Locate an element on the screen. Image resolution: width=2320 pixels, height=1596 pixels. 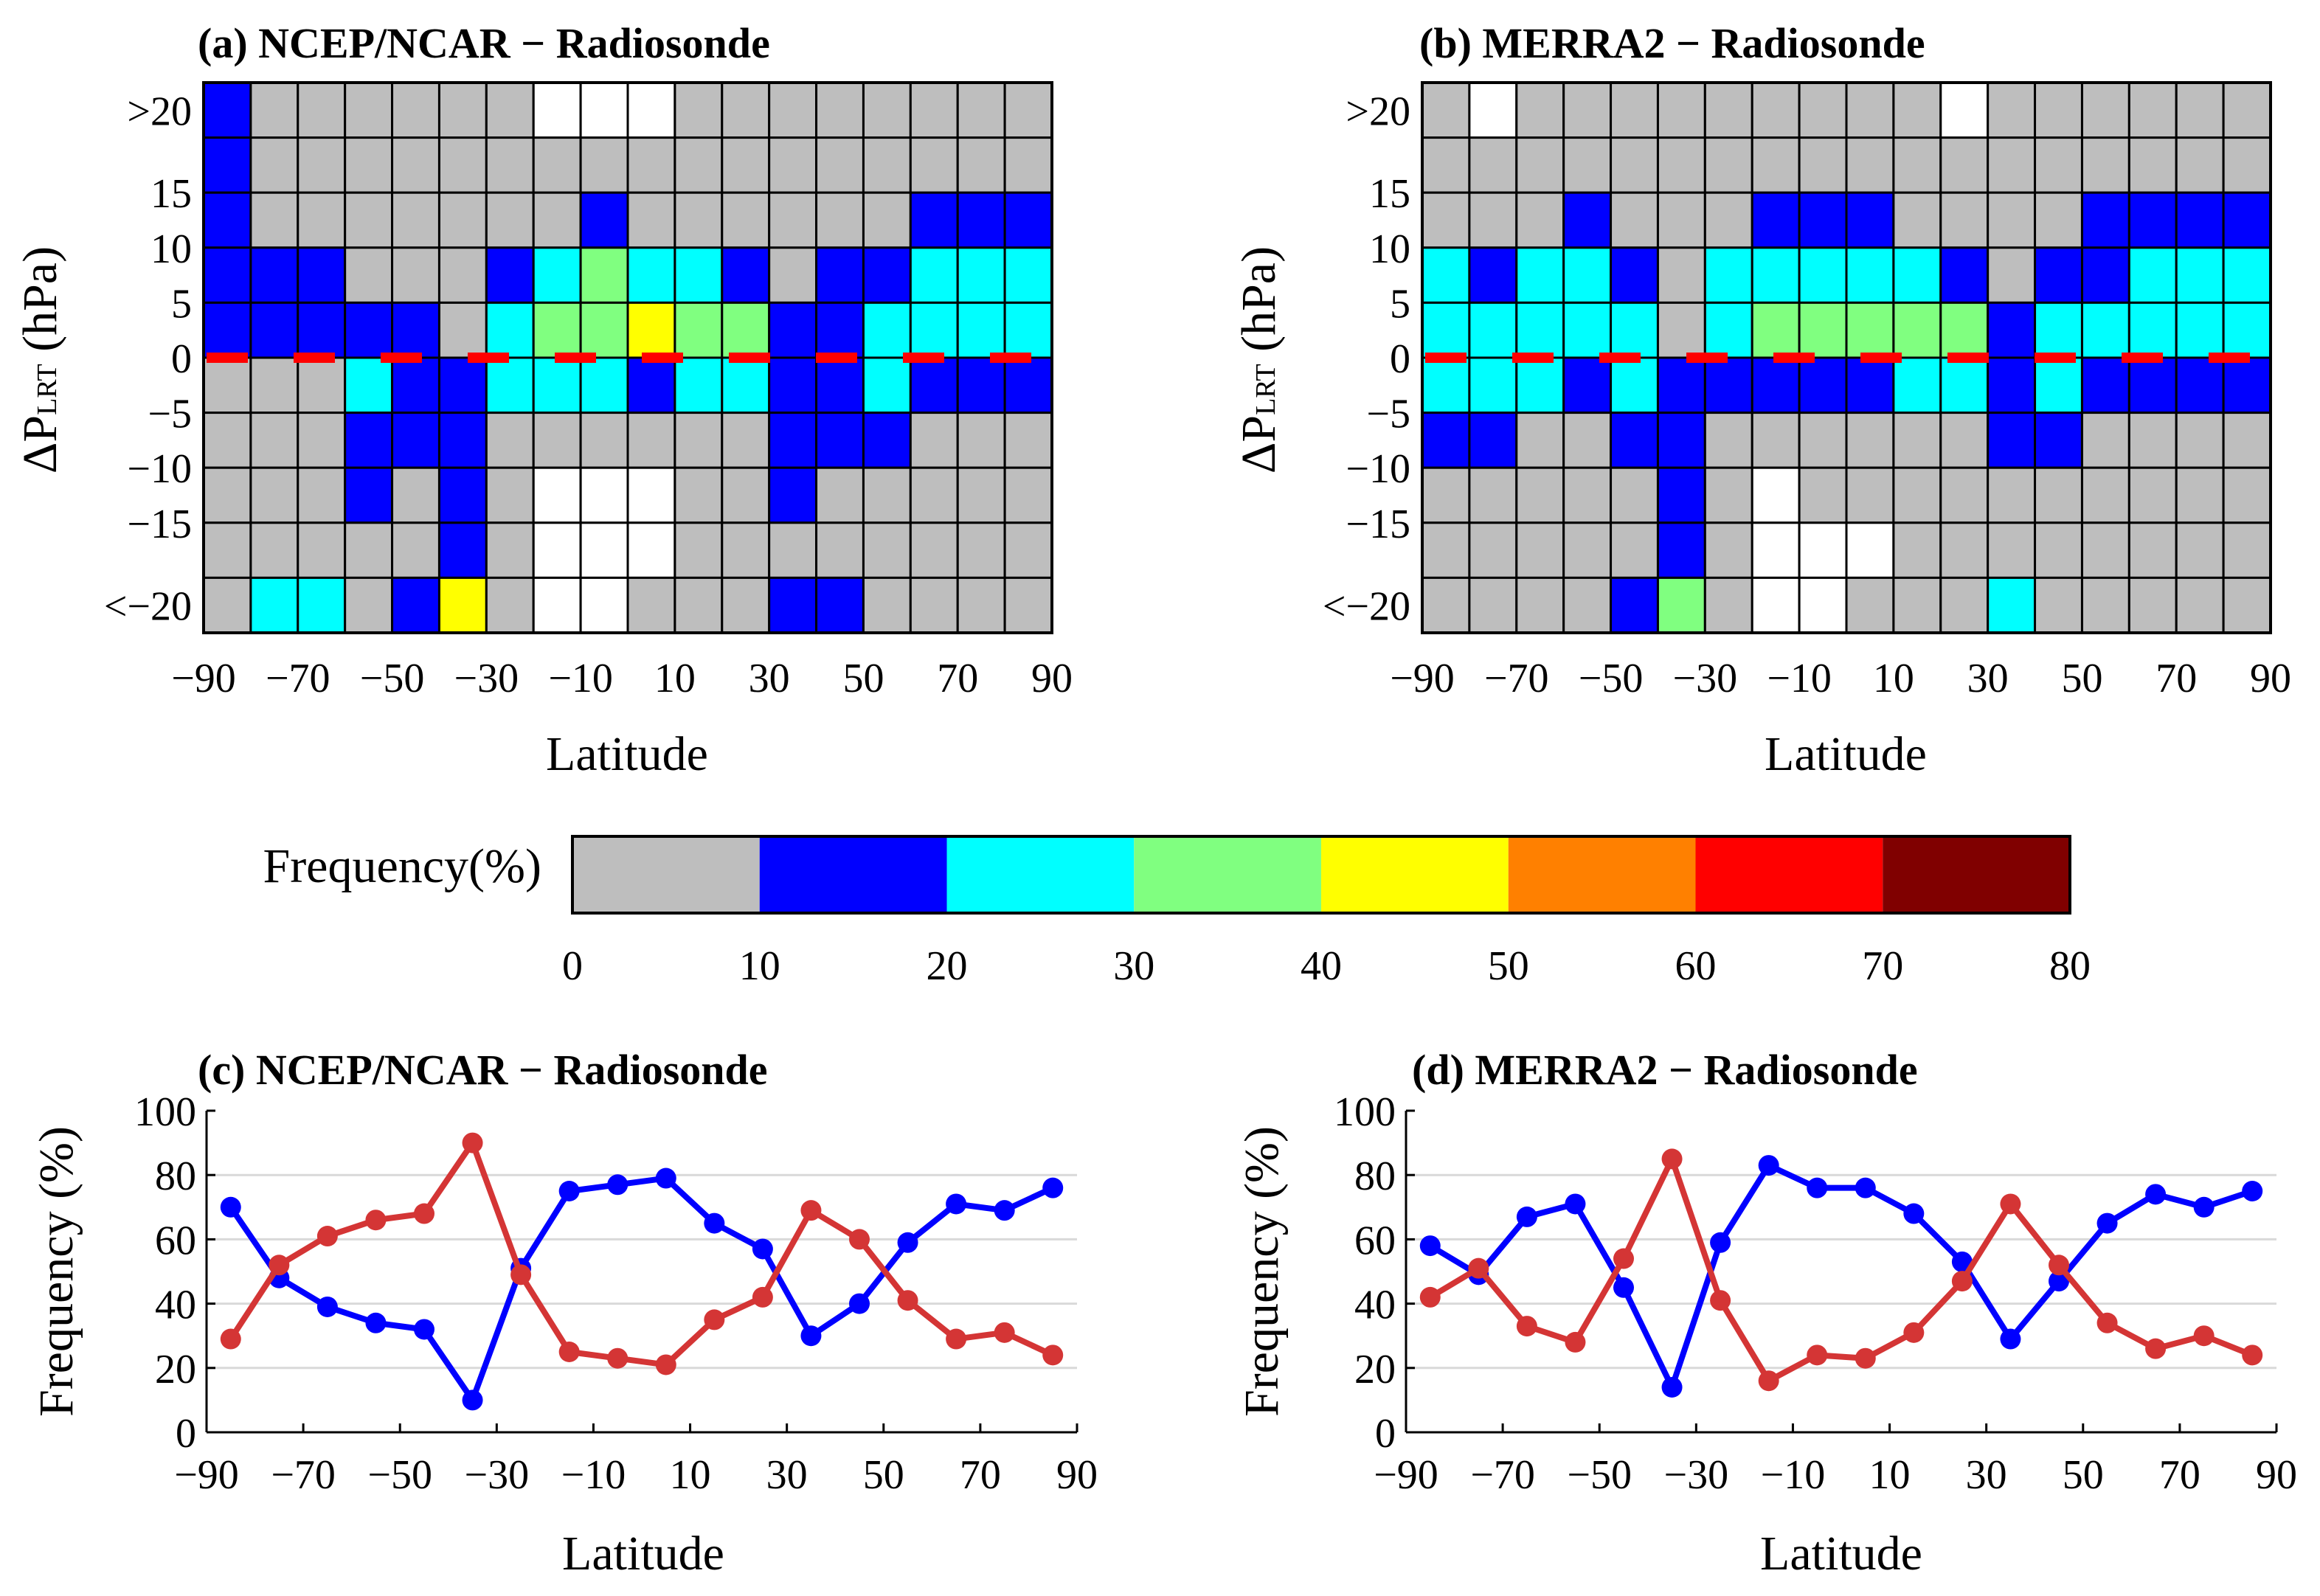
panel-a-ylabel-main: ΔP is located at coordinates (40, 444).